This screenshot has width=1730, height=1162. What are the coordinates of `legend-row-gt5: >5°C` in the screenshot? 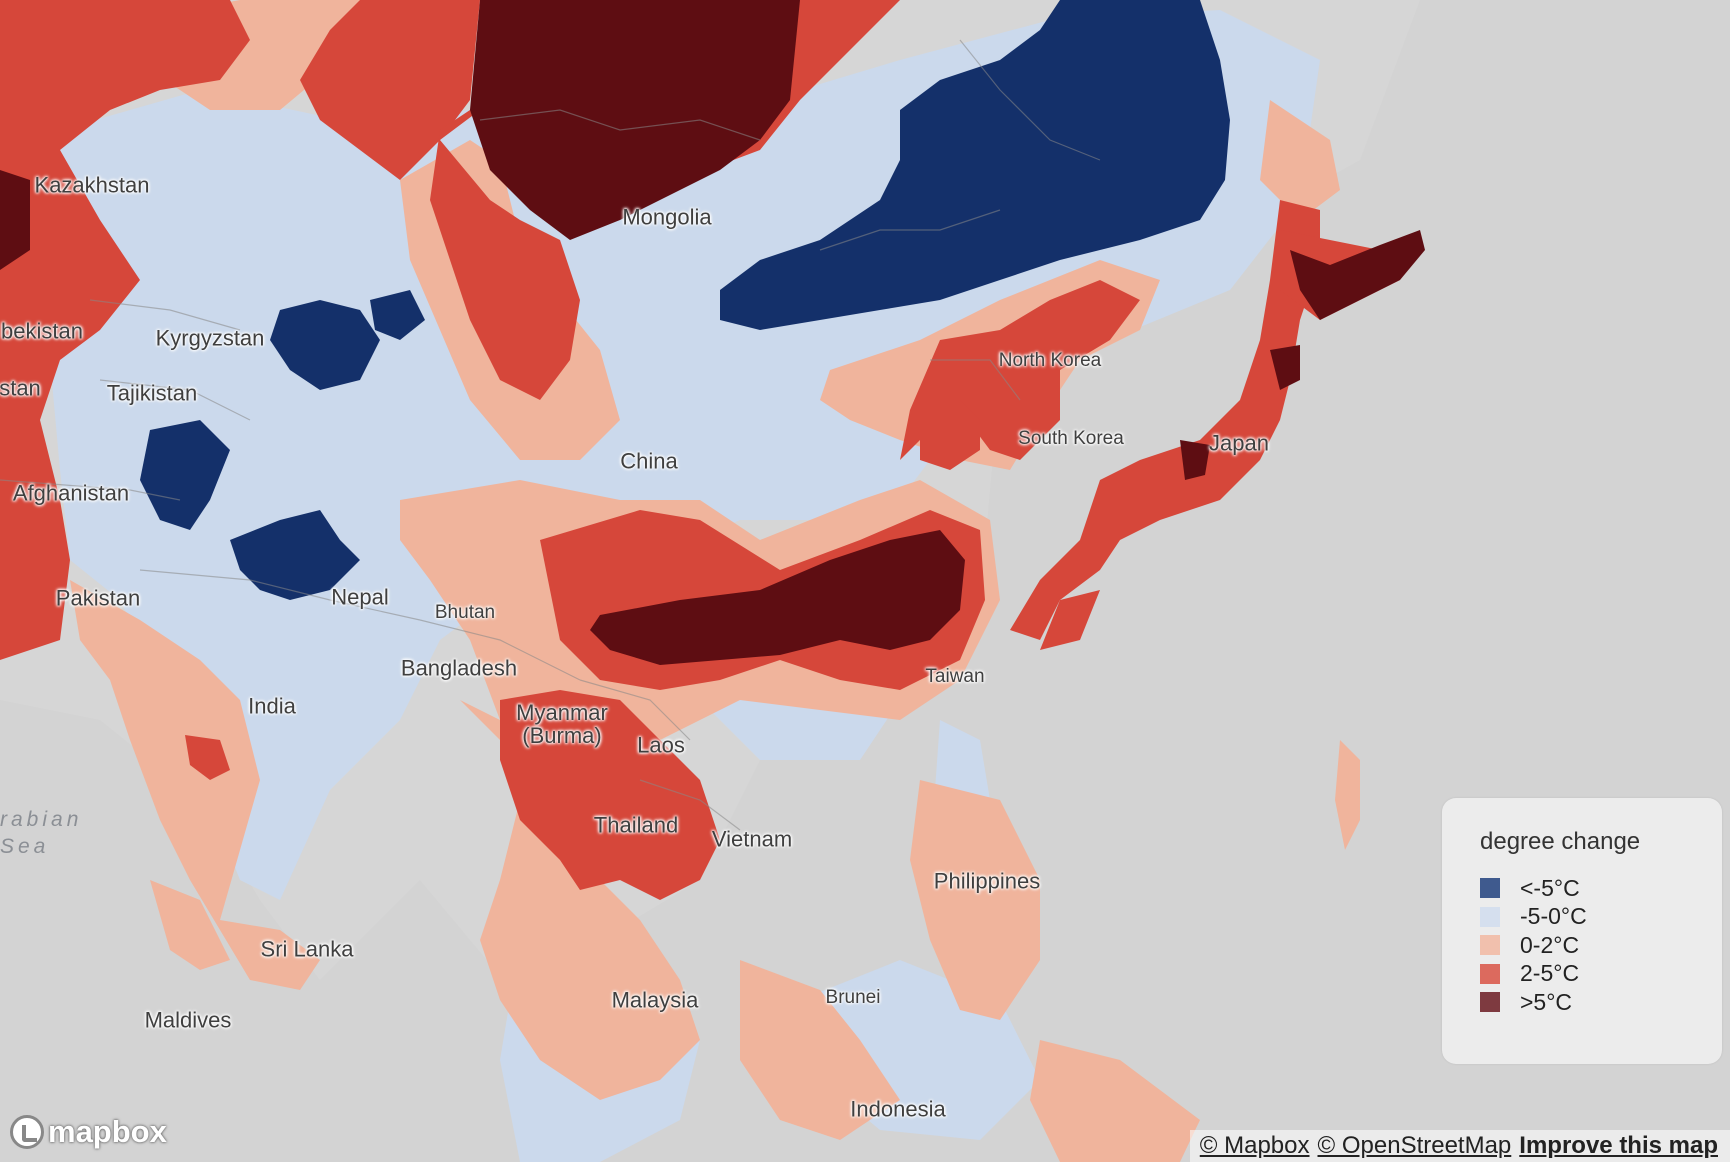 It's located at (1601, 1002).